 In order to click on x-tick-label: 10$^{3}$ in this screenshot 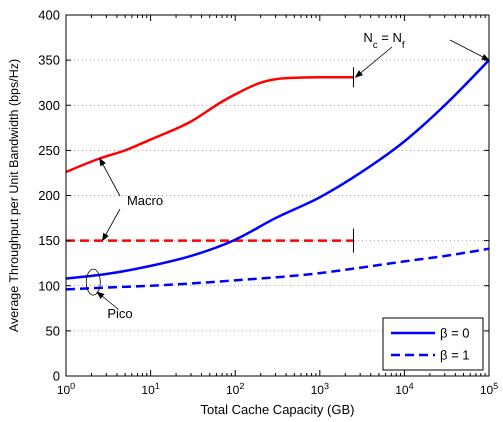, I will do `click(319, 389)`.